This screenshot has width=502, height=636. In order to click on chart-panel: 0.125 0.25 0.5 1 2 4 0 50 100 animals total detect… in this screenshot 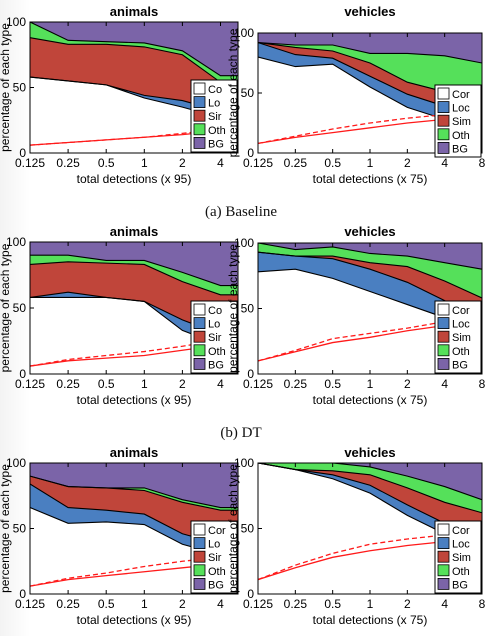, I will do `click(119, 536)`.